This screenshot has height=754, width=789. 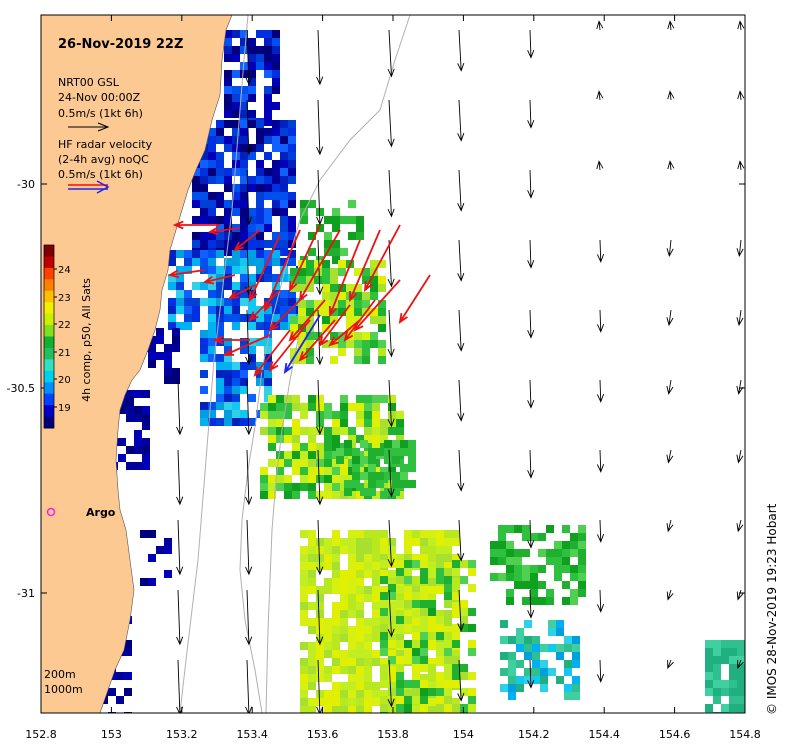 What do you see at coordinates (51, 512) in the screenshot?
I see `argo-float-icon` at bounding box center [51, 512].